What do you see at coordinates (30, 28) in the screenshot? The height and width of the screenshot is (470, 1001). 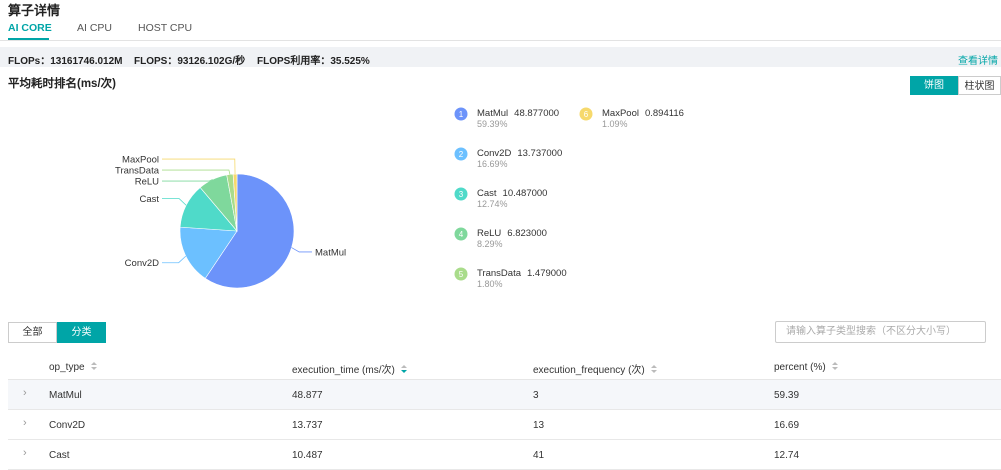 I see `tab: AI CORE` at bounding box center [30, 28].